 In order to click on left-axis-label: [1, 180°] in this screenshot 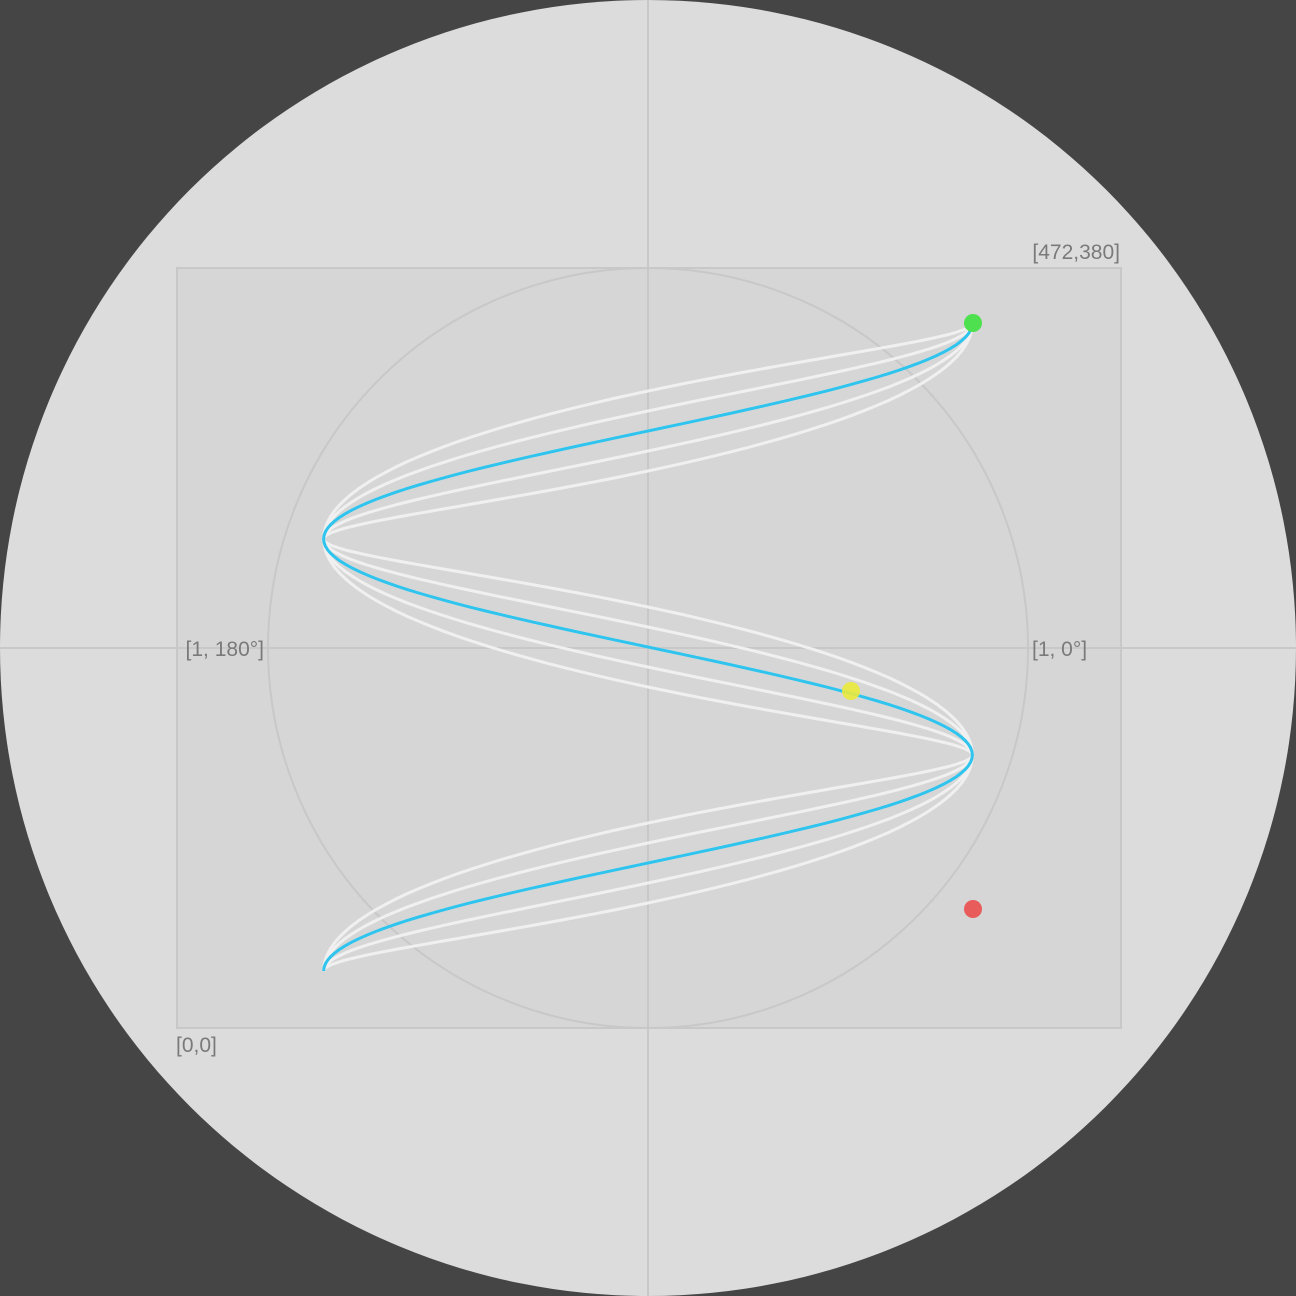, I will do `click(225, 649)`.